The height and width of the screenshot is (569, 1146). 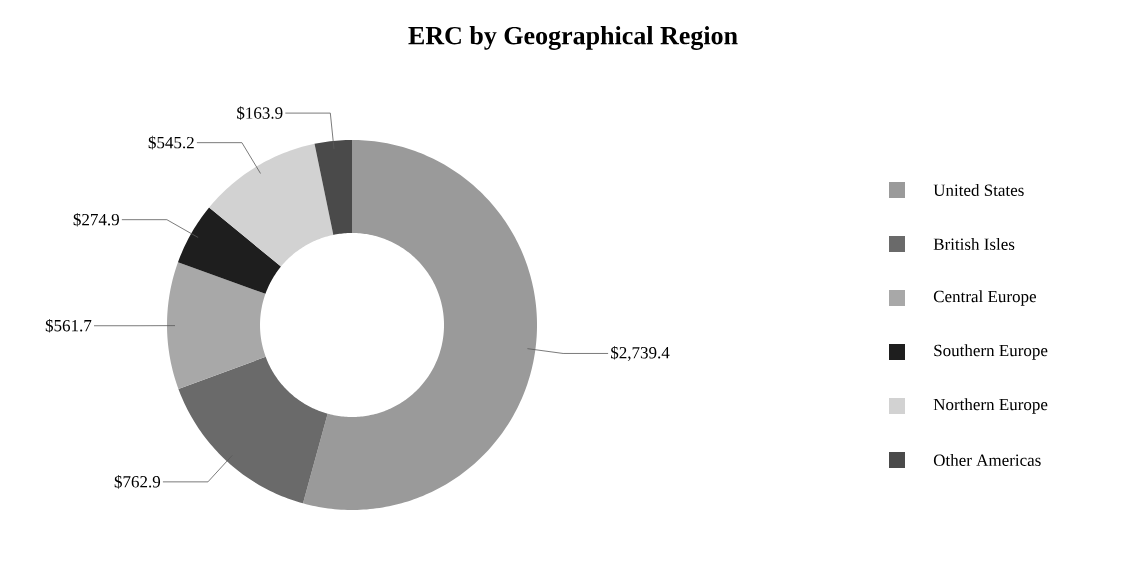 I want to click on data-label: $163.9, so click(x=260, y=113).